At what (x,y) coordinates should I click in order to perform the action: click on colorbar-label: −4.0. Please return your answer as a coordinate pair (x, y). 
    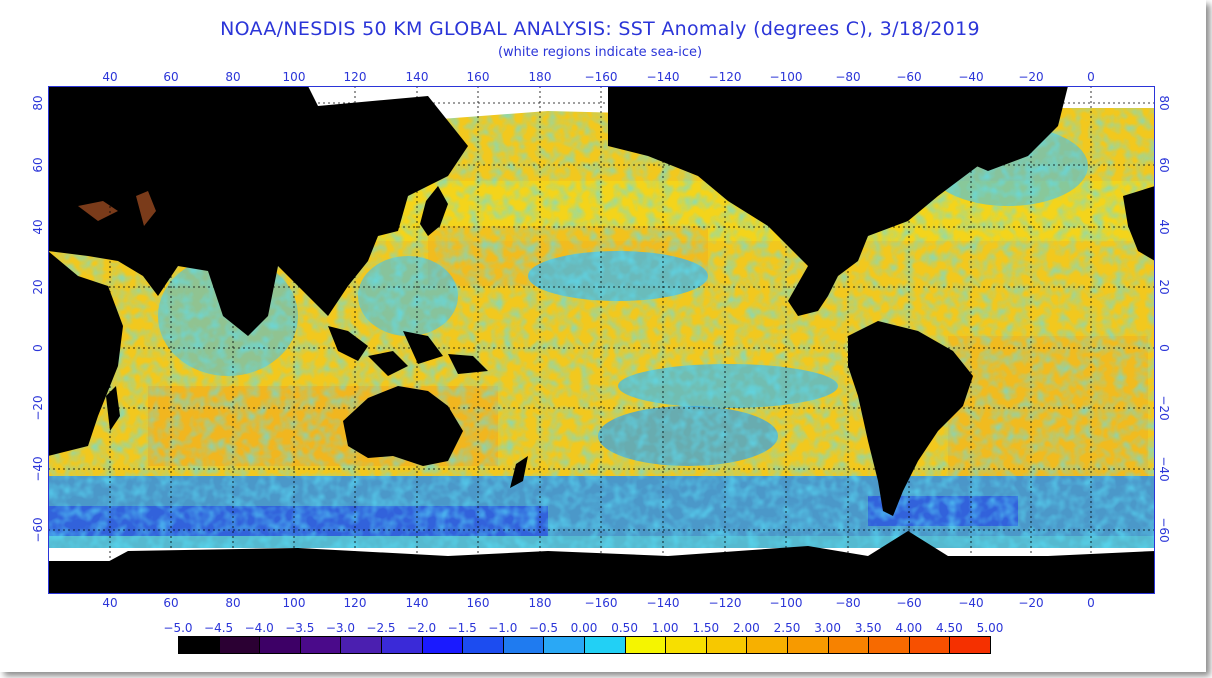
    Looking at the image, I should click on (259, 628).